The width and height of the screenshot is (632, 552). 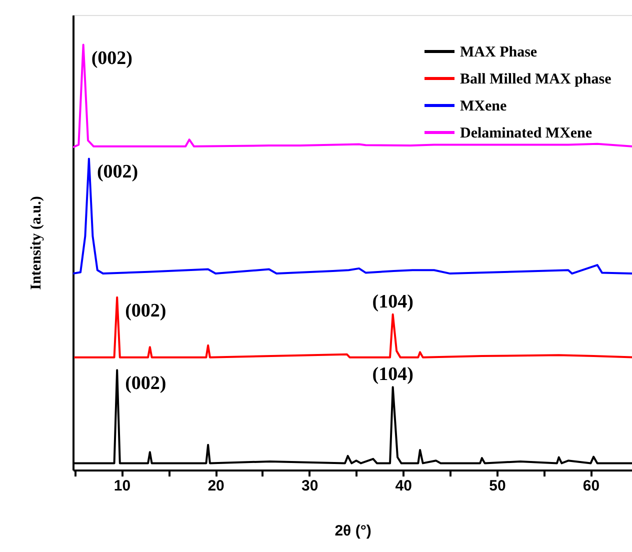 What do you see at coordinates (122, 486) in the screenshot?
I see `x-tick-label: 10` at bounding box center [122, 486].